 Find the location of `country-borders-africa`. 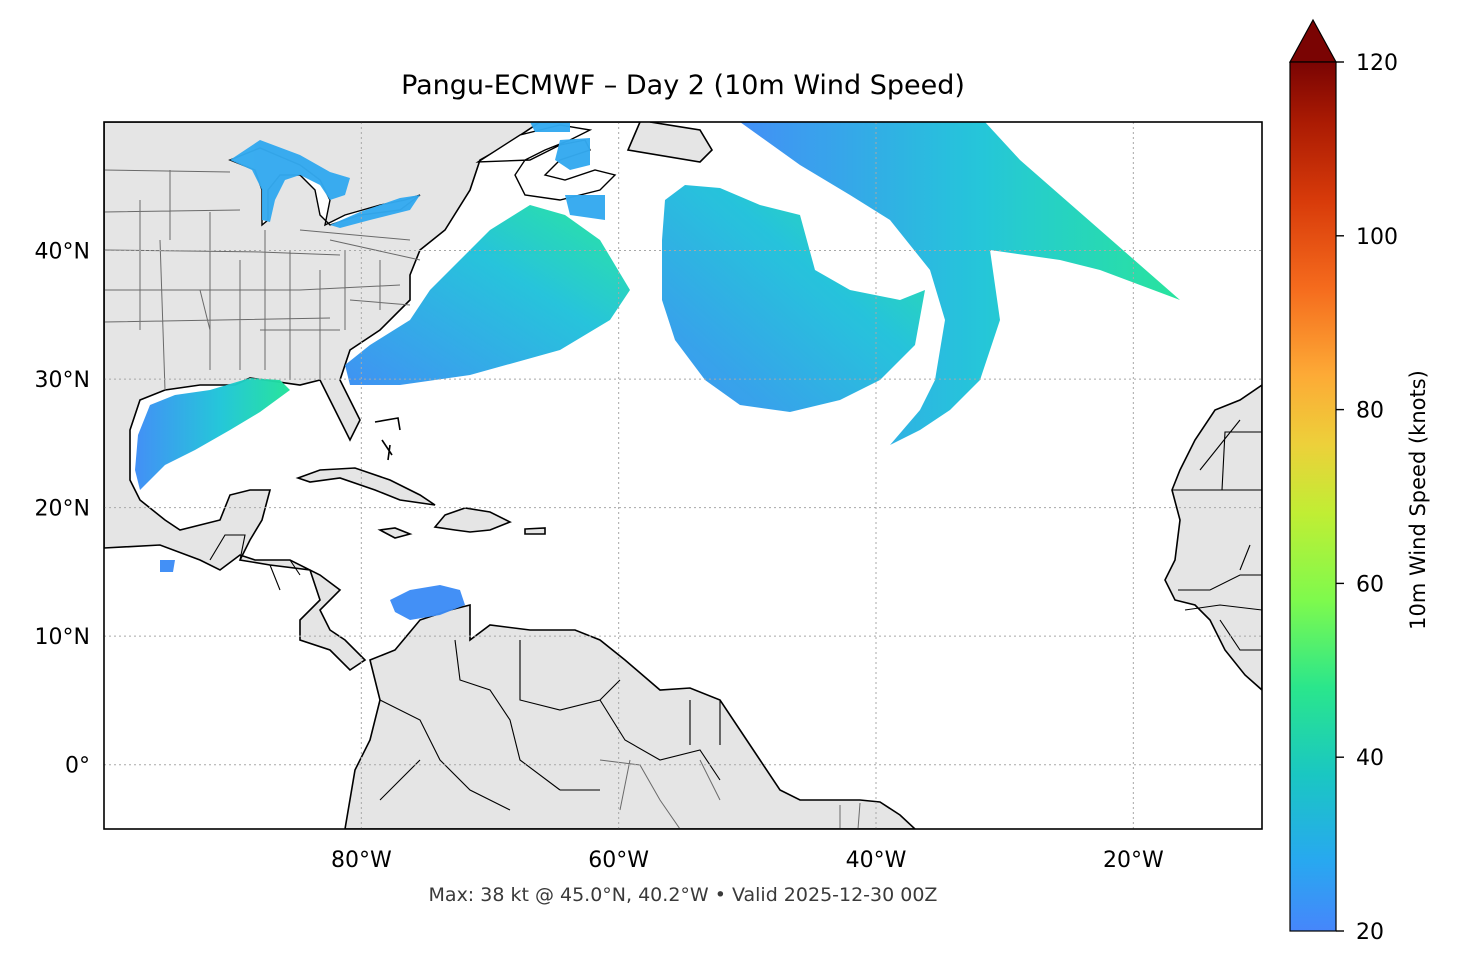

country-borders-africa is located at coordinates (1217, 535).